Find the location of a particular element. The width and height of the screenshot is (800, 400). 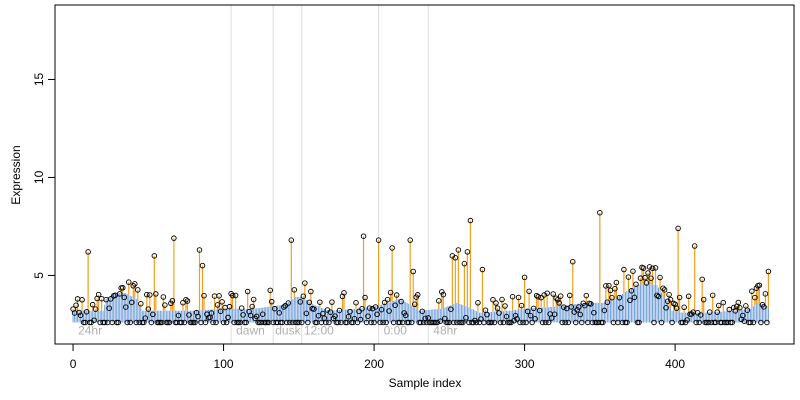

x-tick-label: 0 is located at coordinates (73, 364).